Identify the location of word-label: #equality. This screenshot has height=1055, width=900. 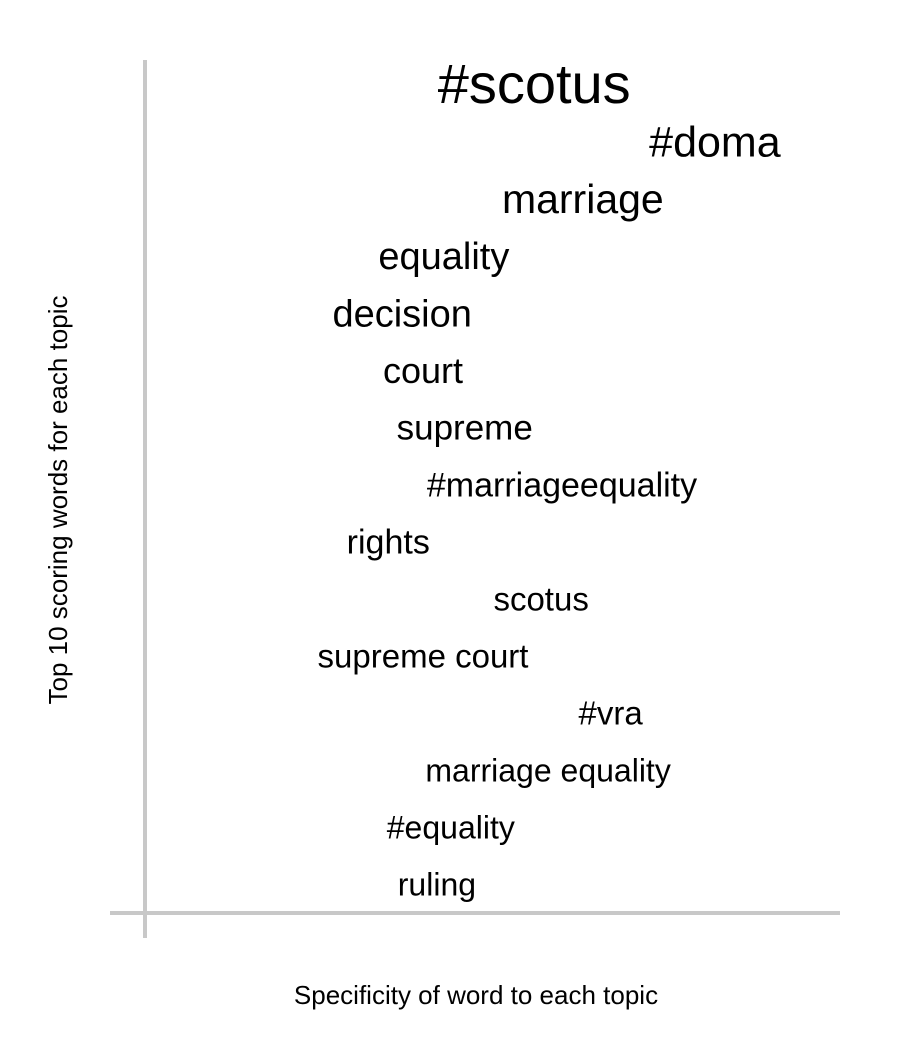
(451, 827).